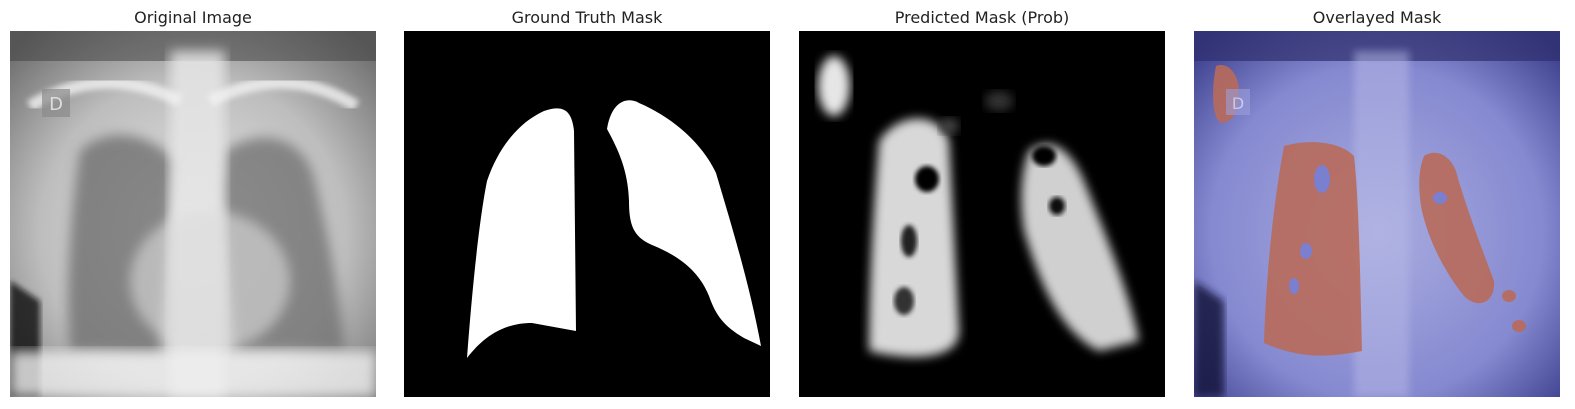 The width and height of the screenshot is (1575, 409). I want to click on panel-title: Predicted Mask (Prob), so click(982, 17).